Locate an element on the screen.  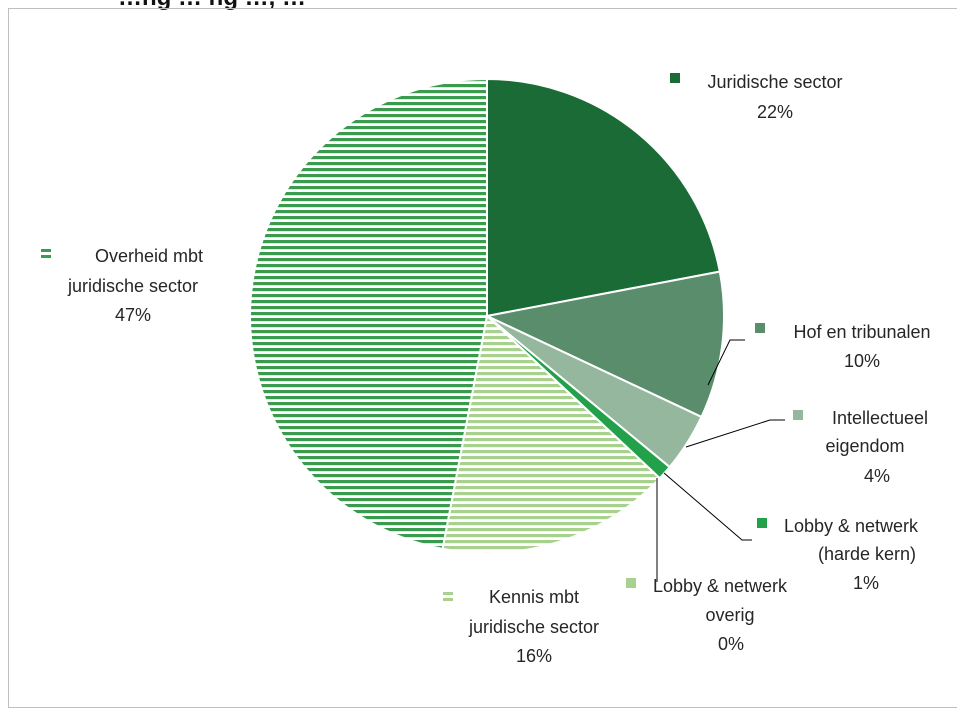
legend-swatch-juridische-sector is located at coordinates (675, 78).